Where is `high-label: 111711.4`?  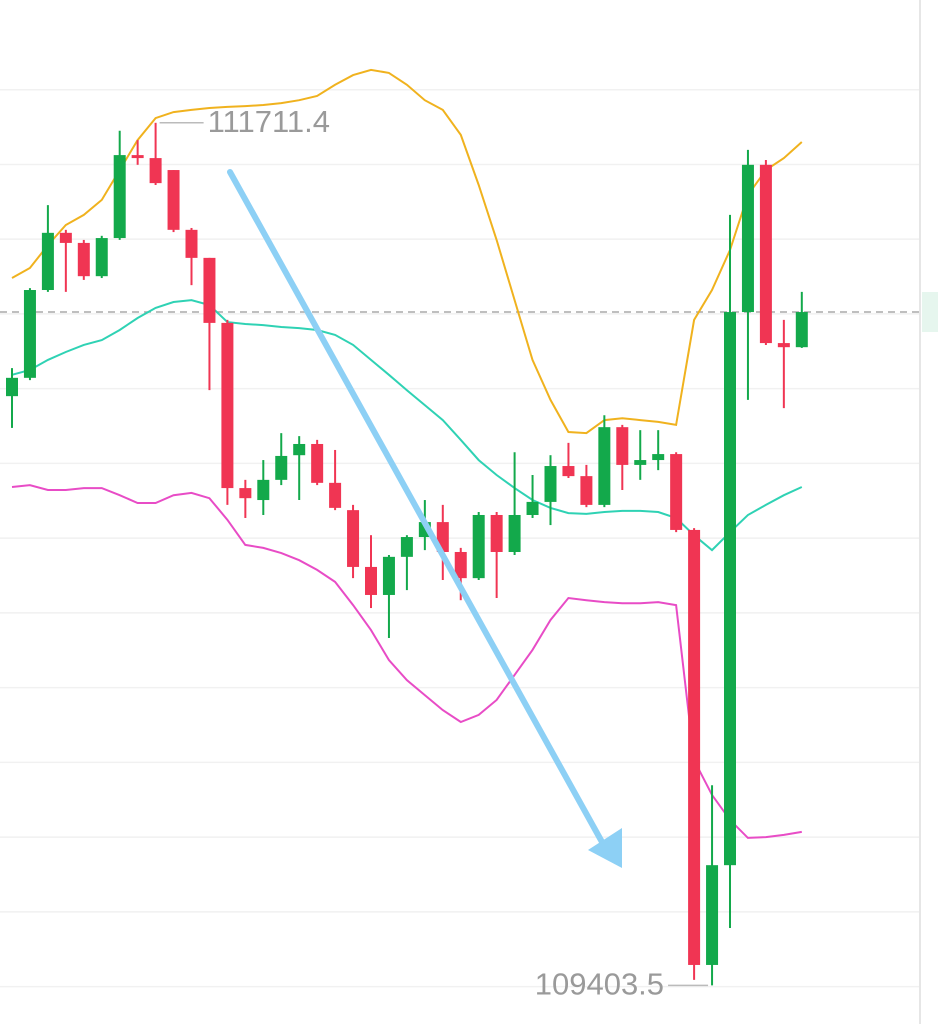 high-label: 111711.4 is located at coordinates (269, 121).